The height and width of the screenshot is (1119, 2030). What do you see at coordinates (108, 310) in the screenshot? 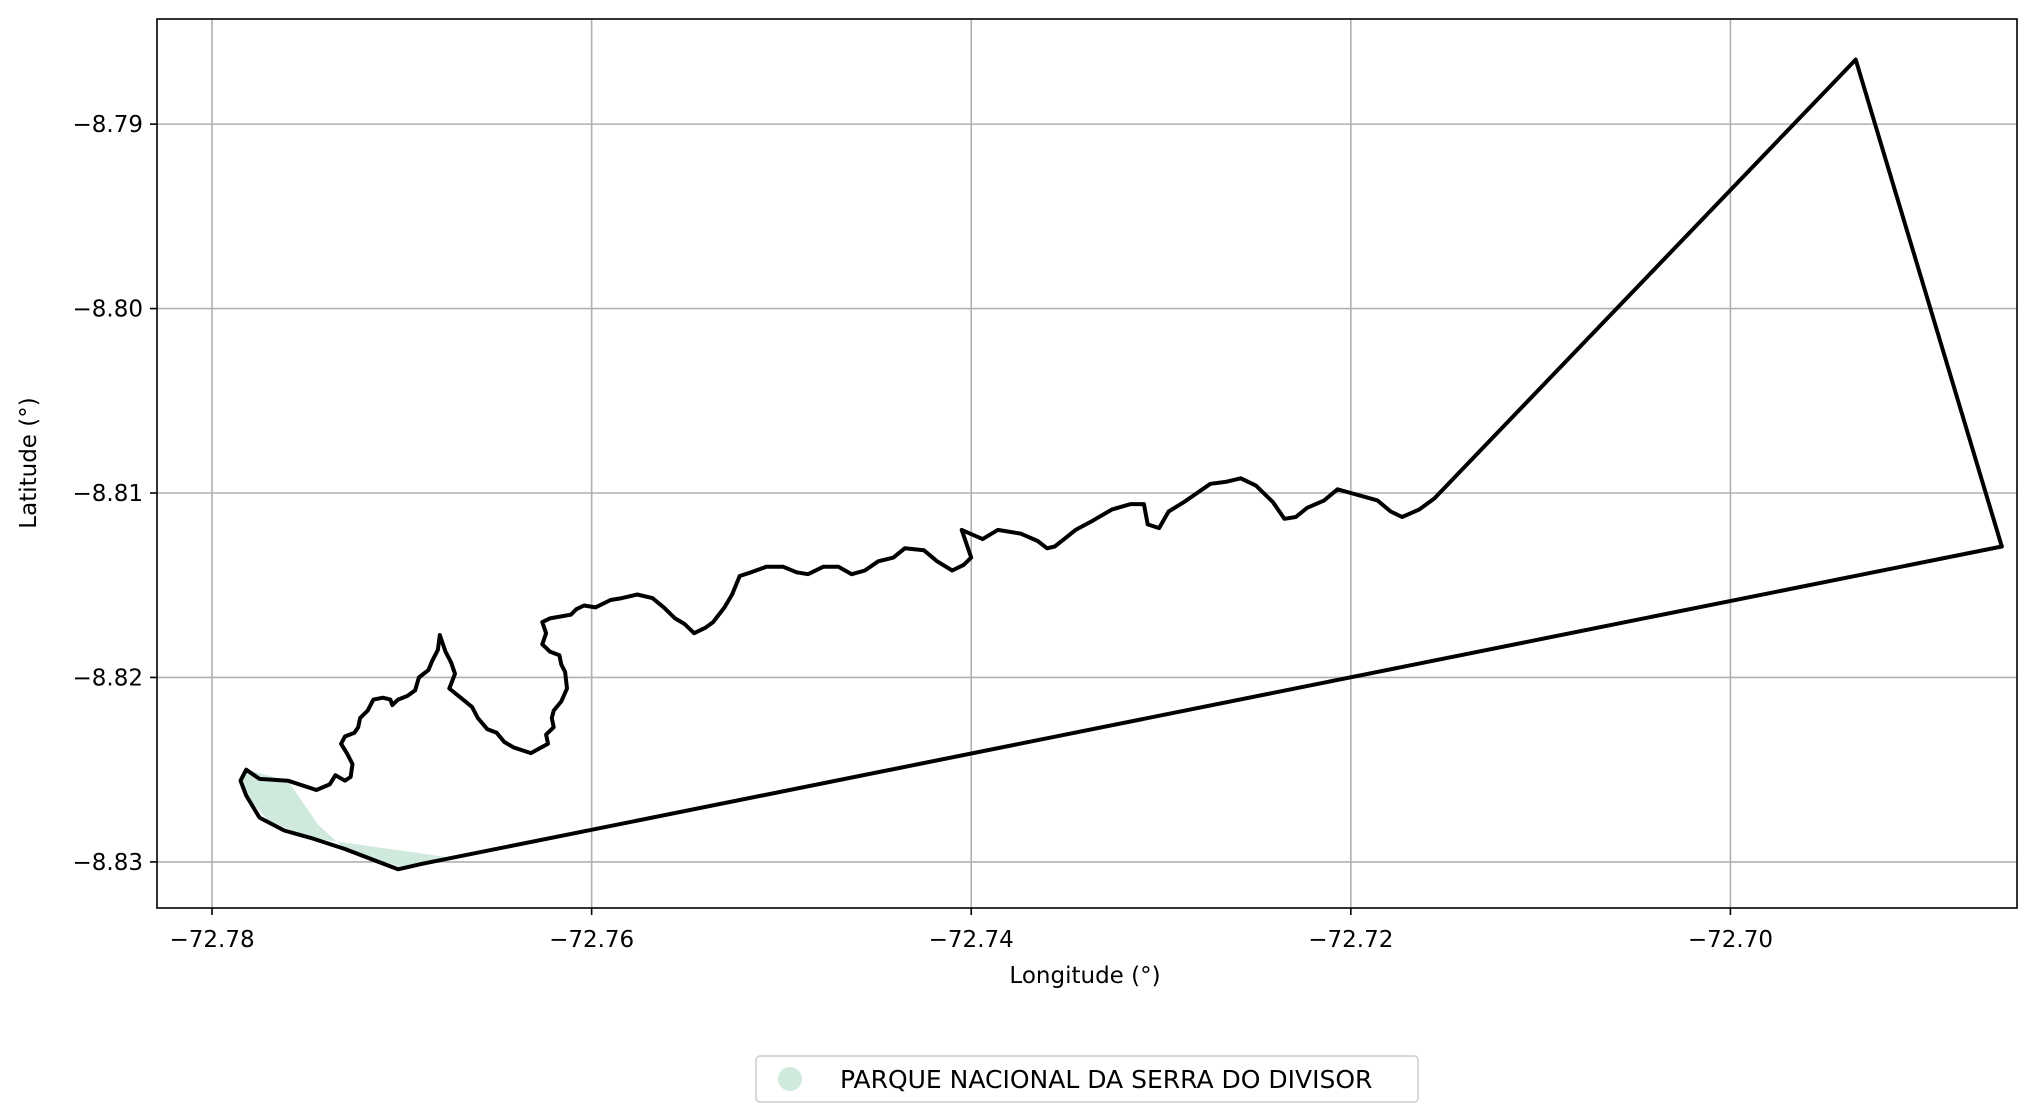
I see `y-tick-label: −8.80` at bounding box center [108, 310].